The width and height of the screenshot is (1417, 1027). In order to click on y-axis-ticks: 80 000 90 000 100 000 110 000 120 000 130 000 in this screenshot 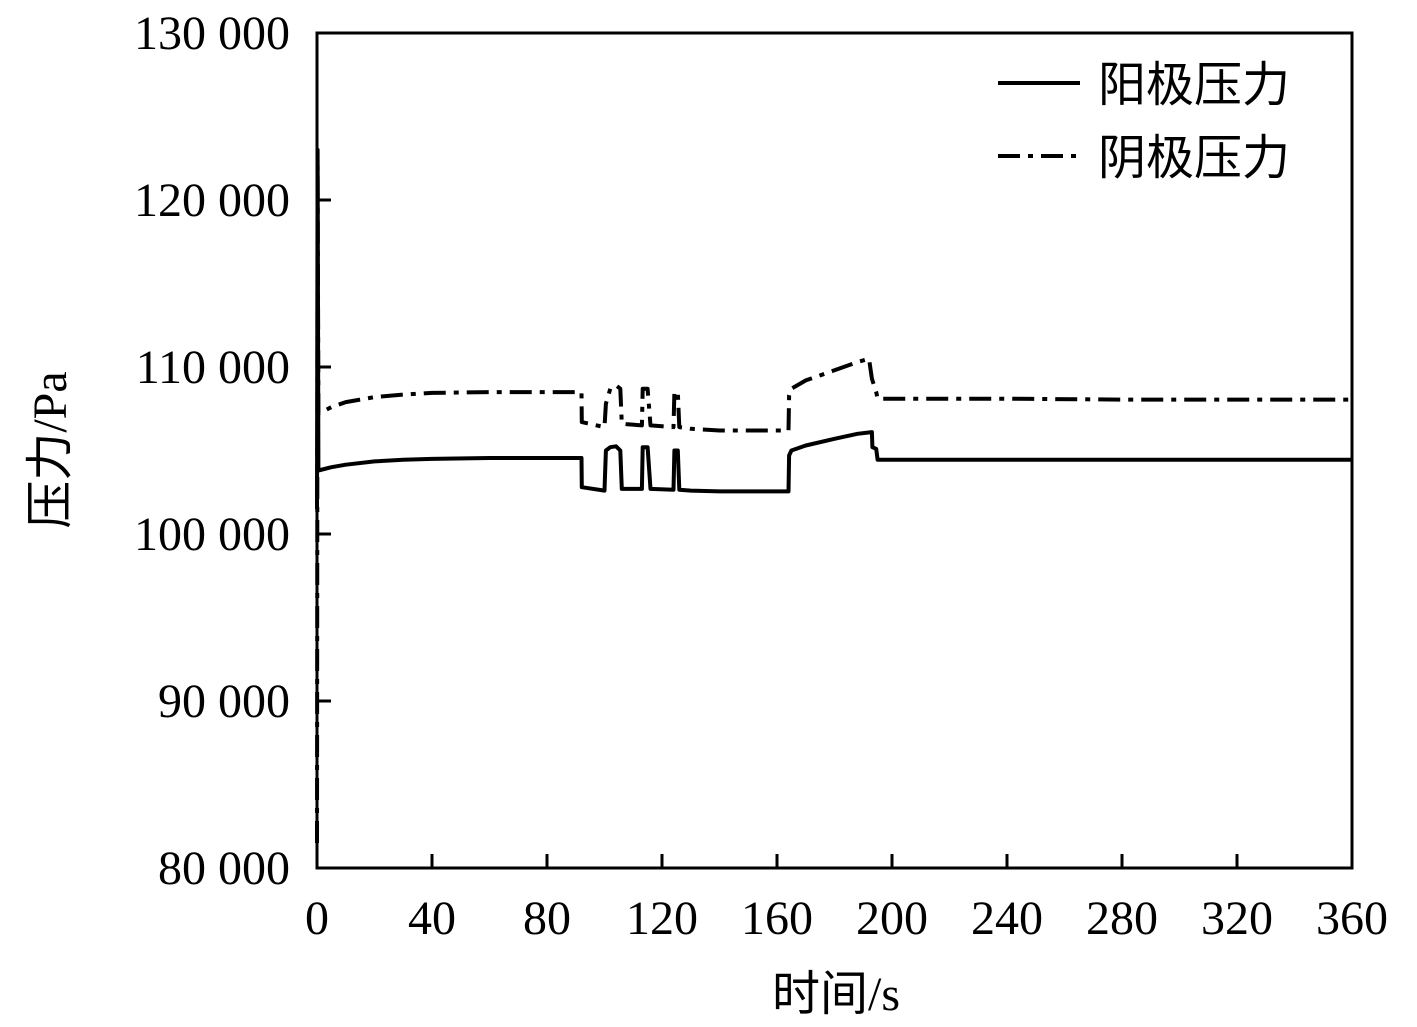, I will do `click(232, 451)`.